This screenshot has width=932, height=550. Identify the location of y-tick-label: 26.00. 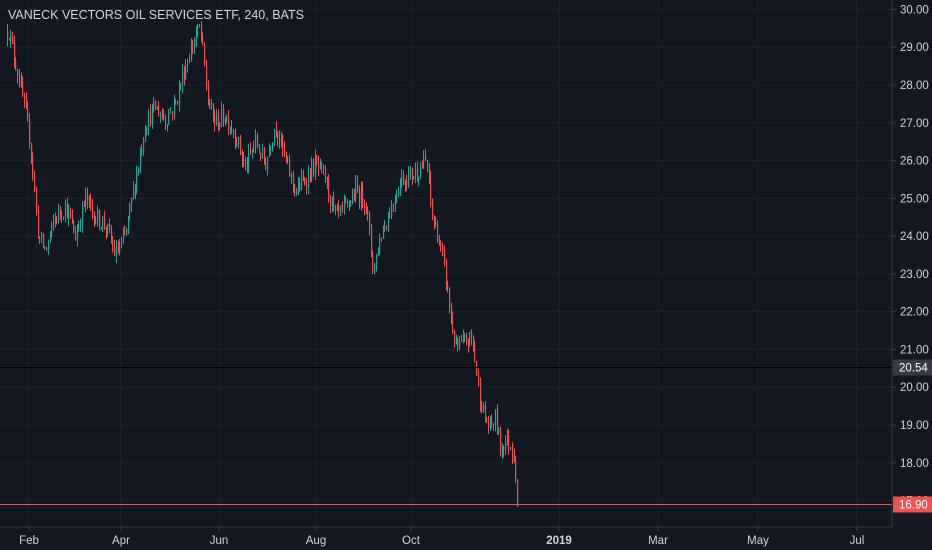
(914, 162).